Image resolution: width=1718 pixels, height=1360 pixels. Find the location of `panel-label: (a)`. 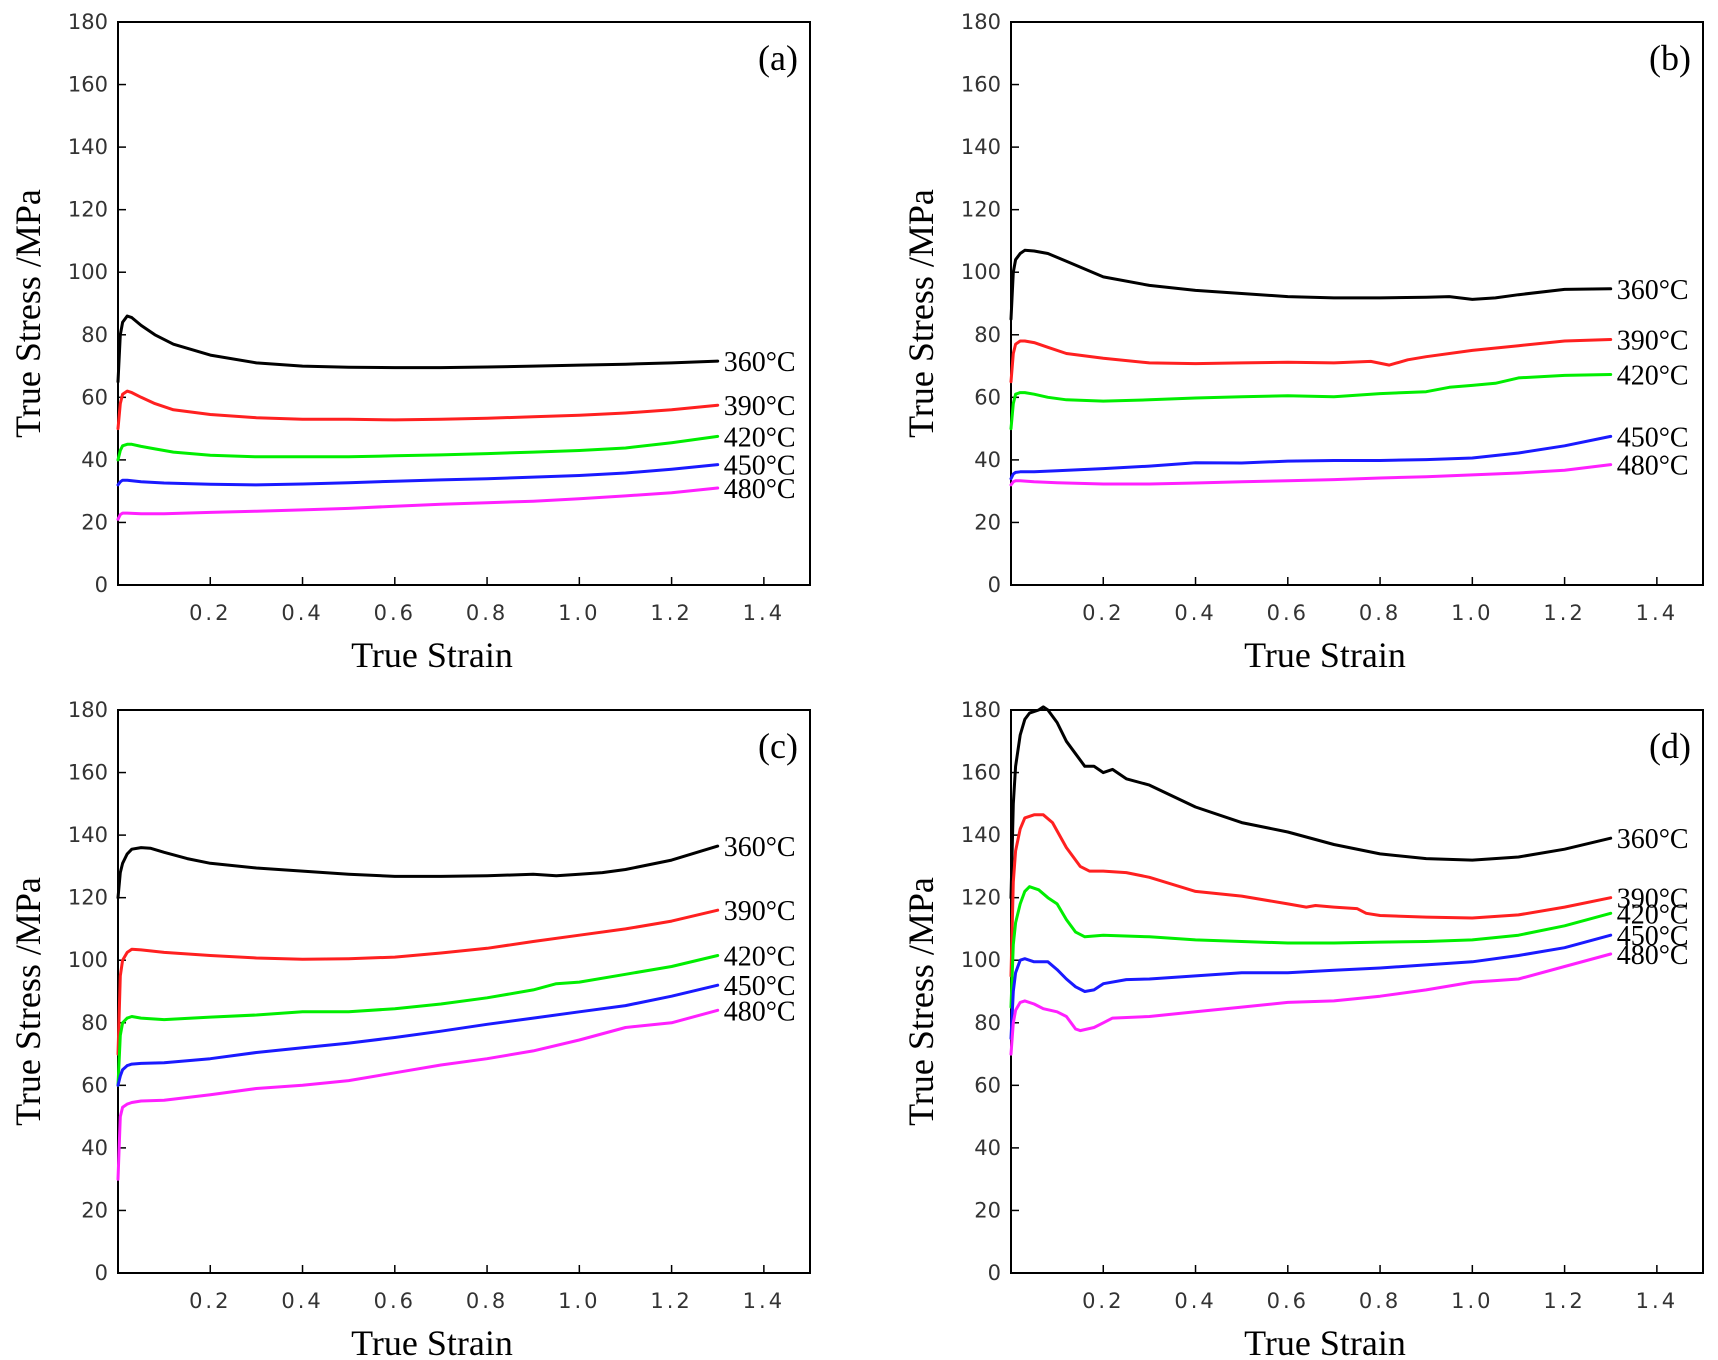

panel-label: (a) is located at coordinates (778, 58).